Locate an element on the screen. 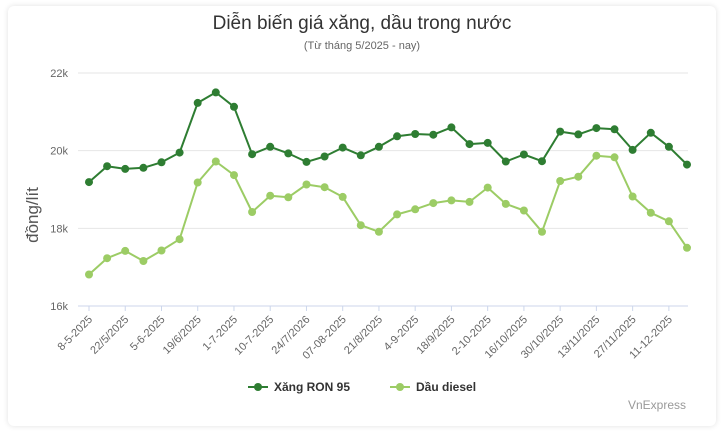 The width and height of the screenshot is (724, 433). x-tick-label: 21/8/2025 is located at coordinates (363, 335).